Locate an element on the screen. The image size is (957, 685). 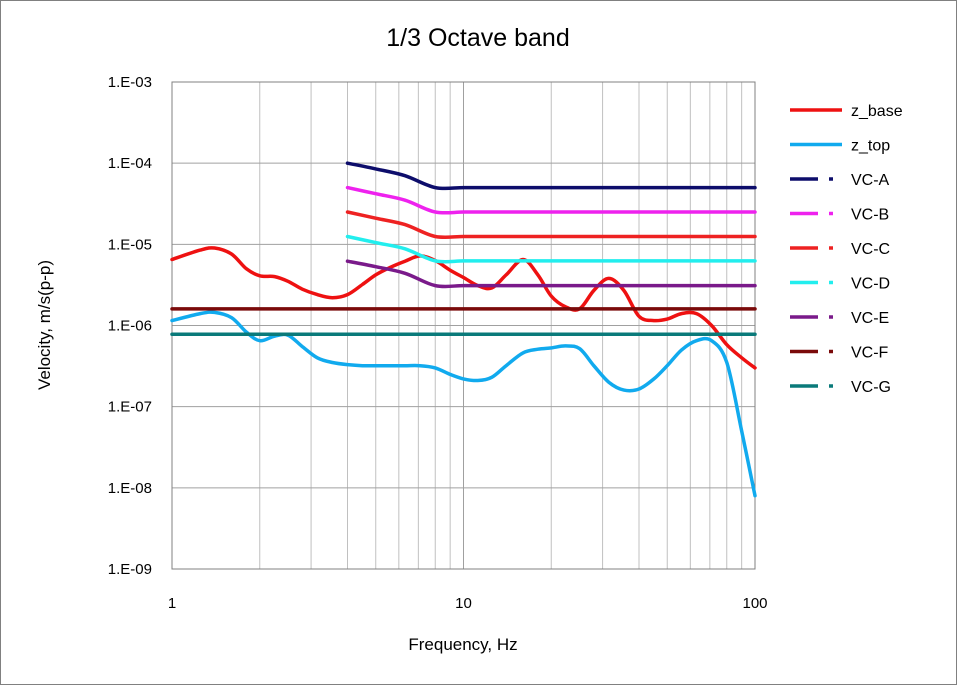
y-tick-label: 1.E-08 is located at coordinates (130, 488).